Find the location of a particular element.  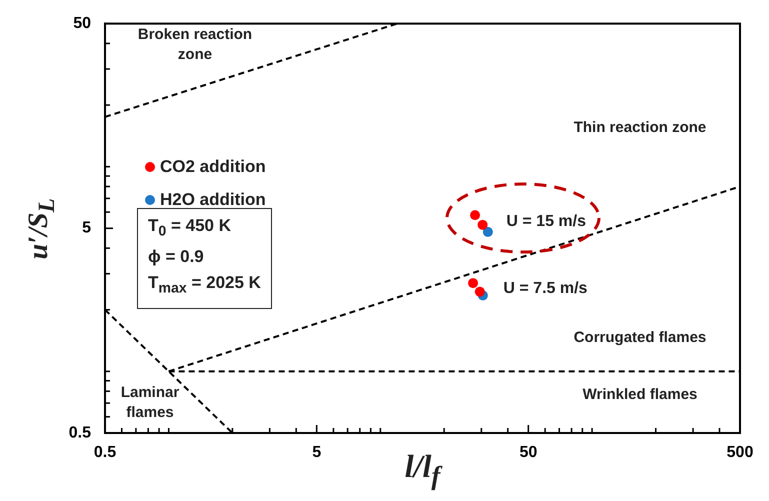

x-tick-label: 500 is located at coordinates (740, 453).